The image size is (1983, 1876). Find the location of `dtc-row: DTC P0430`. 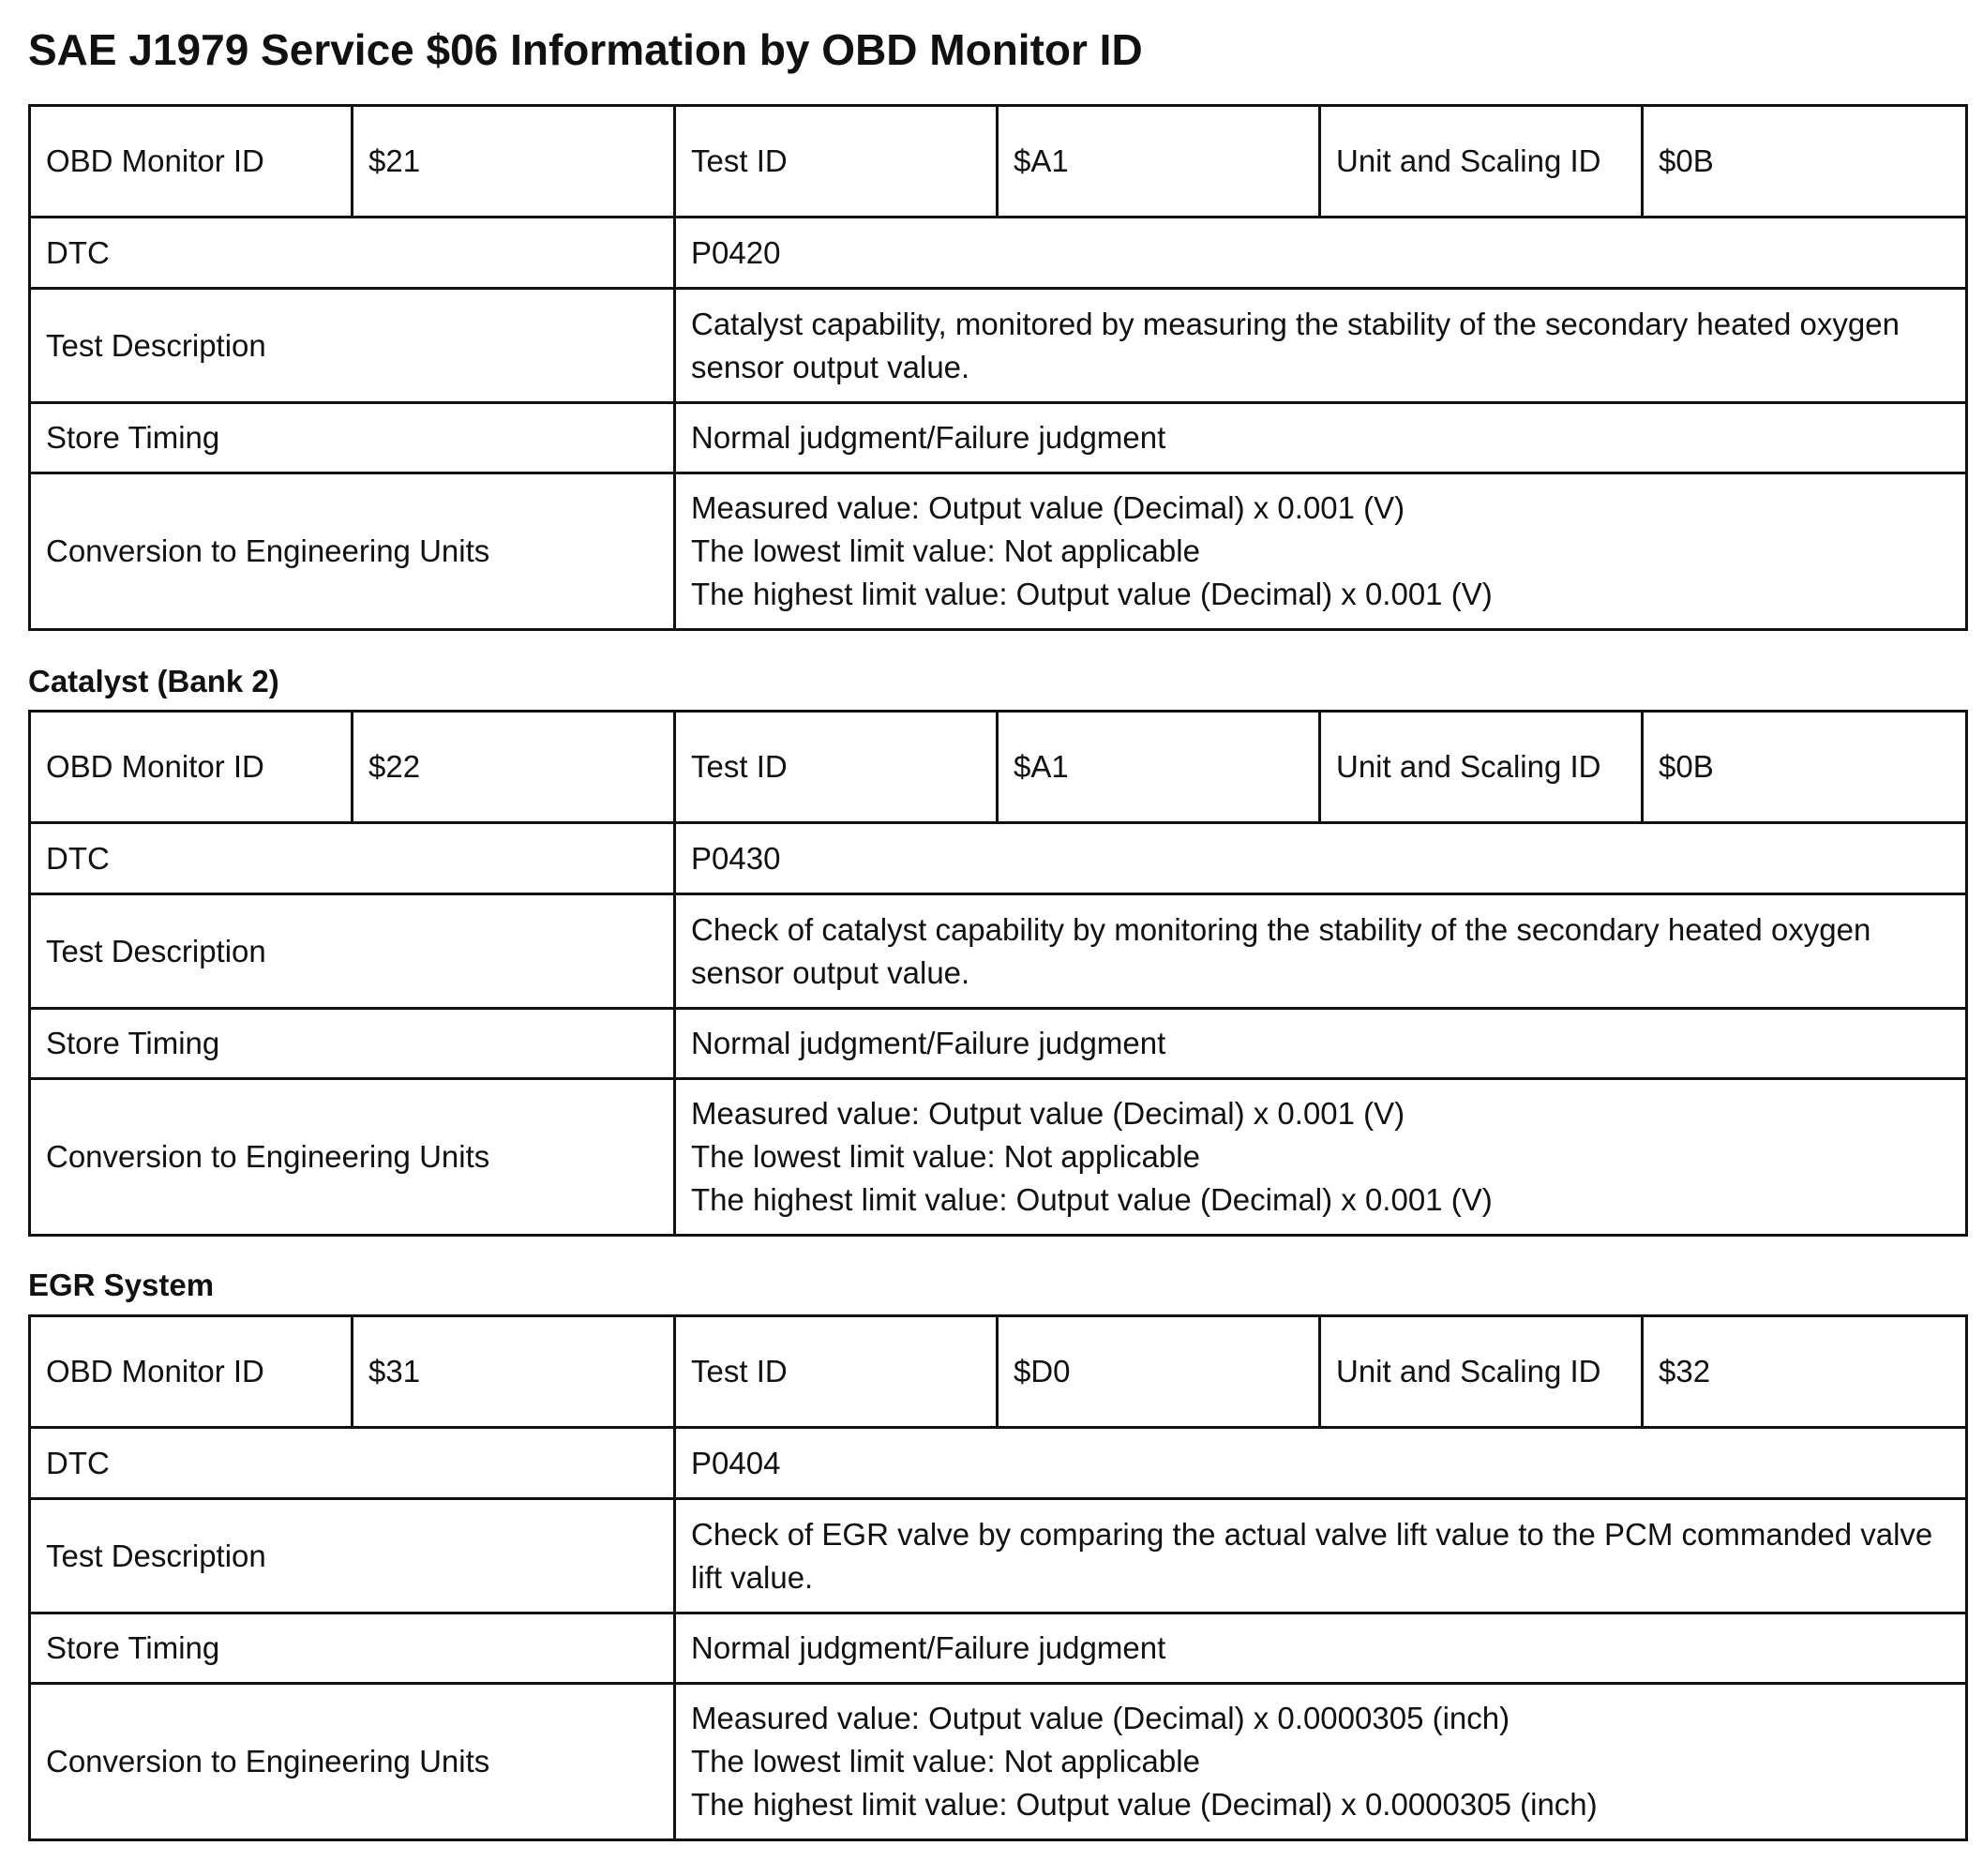

dtc-row: DTC P0430 is located at coordinates (998, 858).